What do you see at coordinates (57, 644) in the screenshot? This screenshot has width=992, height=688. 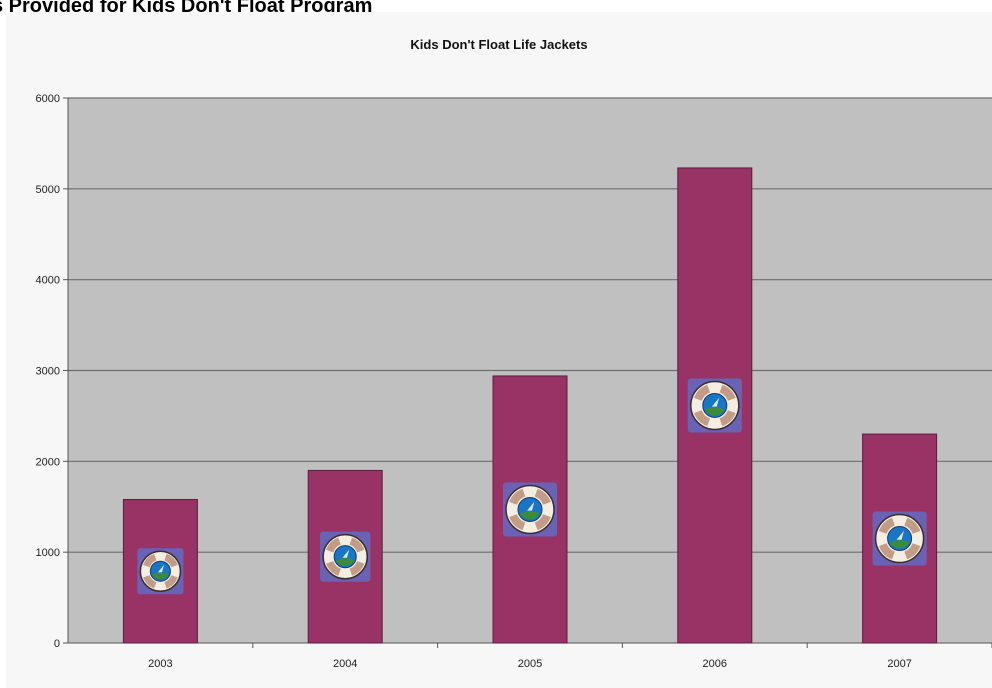 I see `y-tick-label: 0` at bounding box center [57, 644].